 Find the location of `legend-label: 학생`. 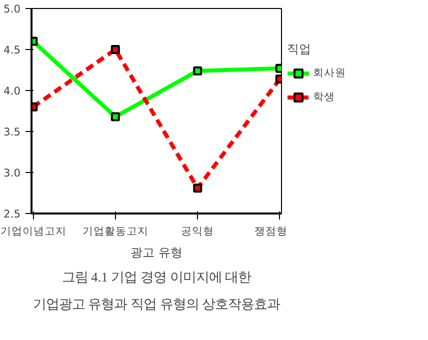

legend-label: 학생 is located at coordinates (324, 97).